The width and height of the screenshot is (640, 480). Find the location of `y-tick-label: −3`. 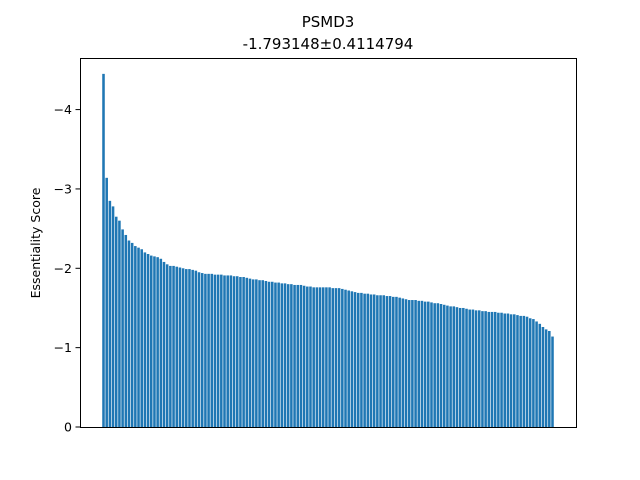

y-tick-label: −3 is located at coordinates (63, 188).